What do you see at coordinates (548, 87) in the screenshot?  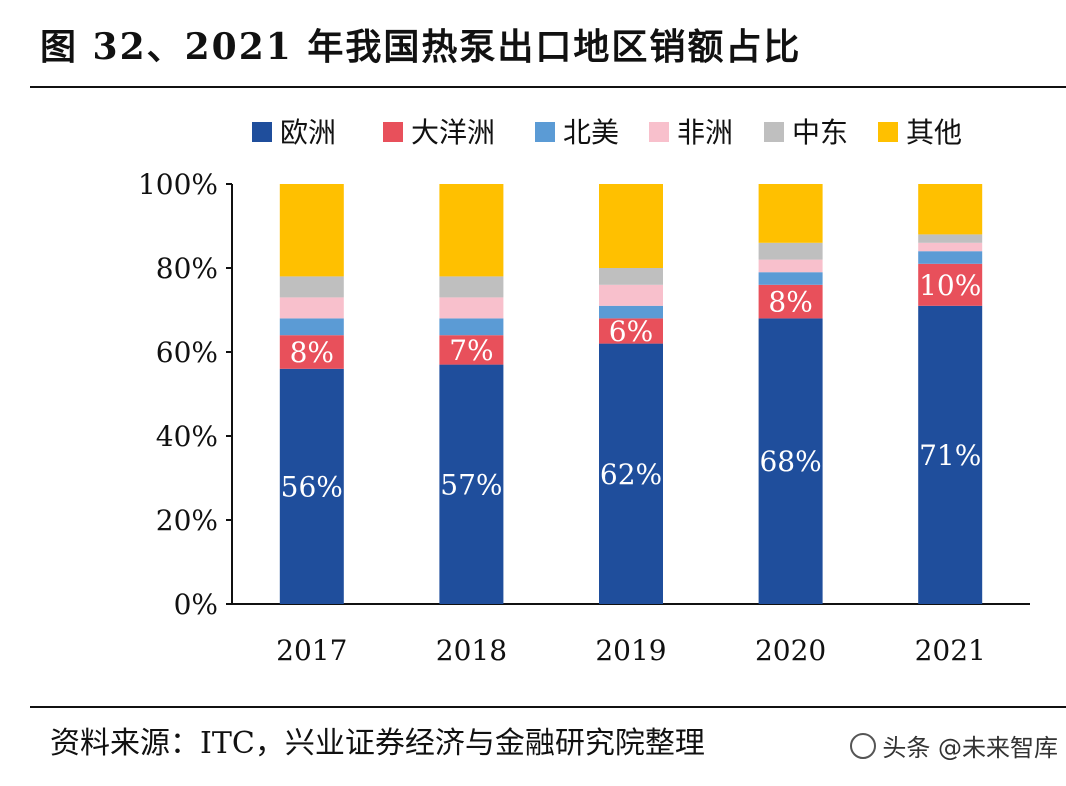 I see `top-rule` at bounding box center [548, 87].